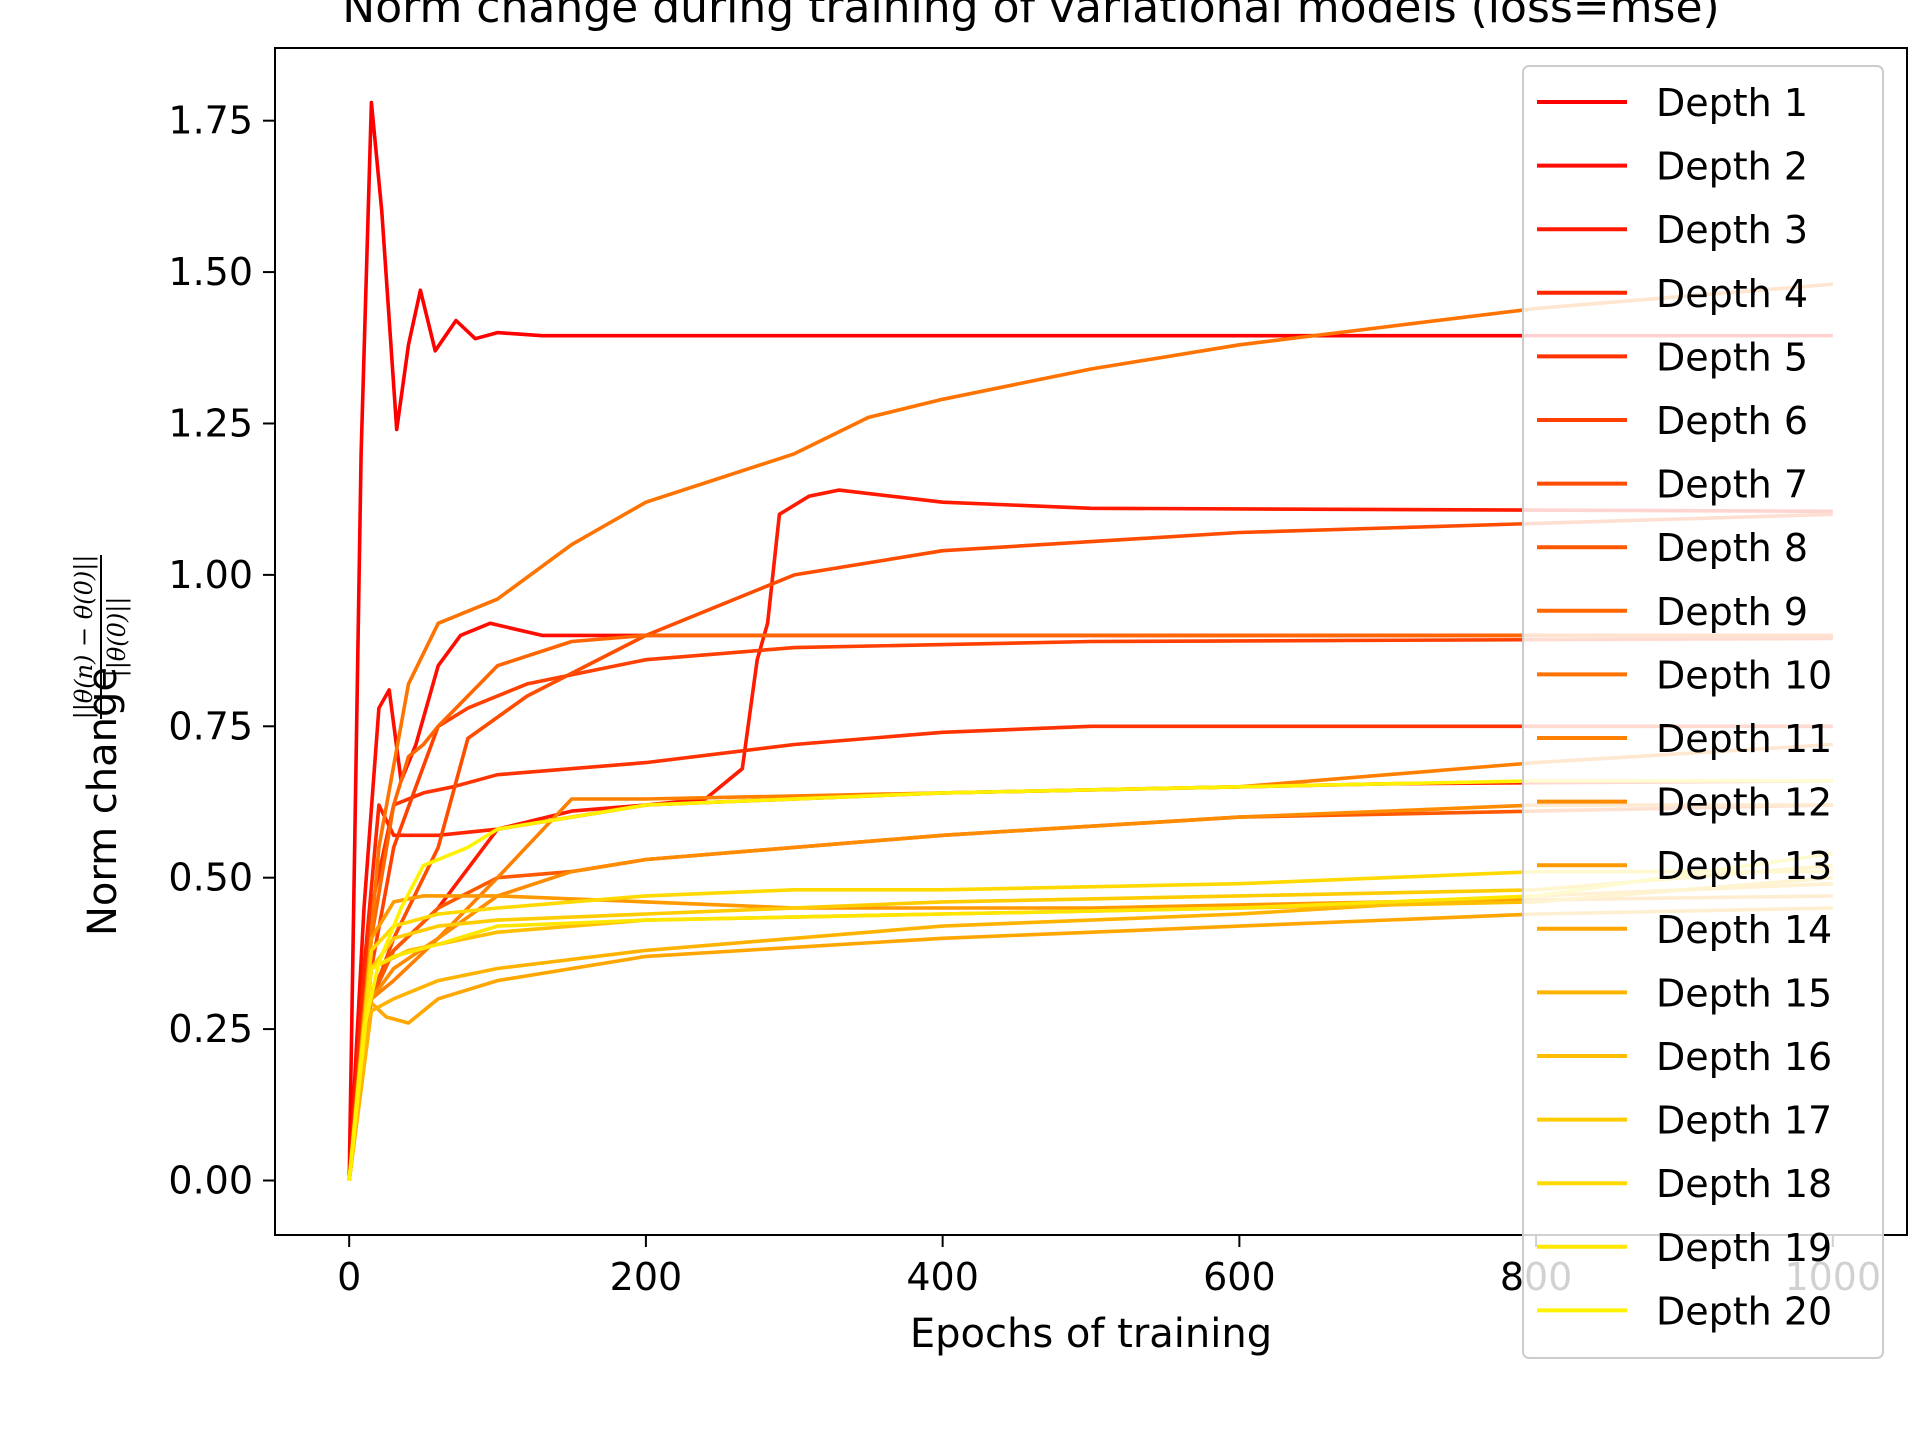 The height and width of the screenshot is (1440, 1920). Describe the element at coordinates (210, 726) in the screenshot. I see `y-tick-label: 0.75` at that location.